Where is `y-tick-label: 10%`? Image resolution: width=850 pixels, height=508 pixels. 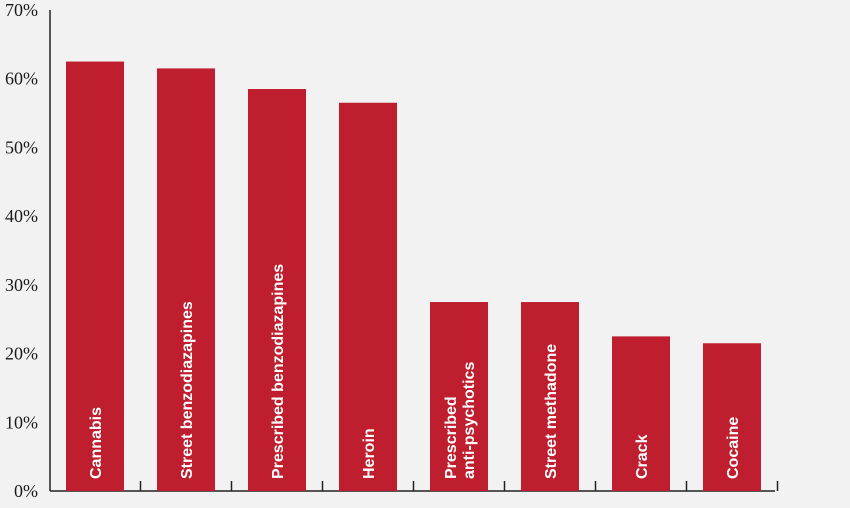 y-tick-label: 10% is located at coordinates (21, 422).